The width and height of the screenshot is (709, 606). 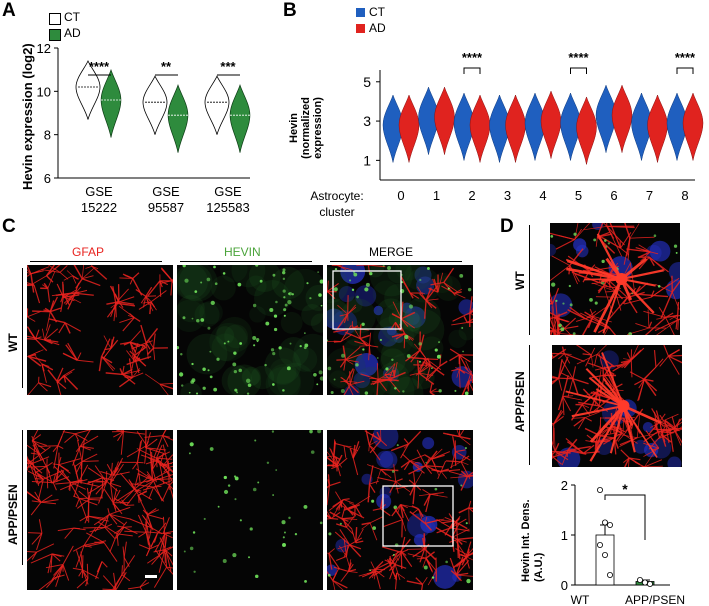 What do you see at coordinates (507, 195) in the screenshot?
I see `chart-b-category-label: 3` at bounding box center [507, 195].